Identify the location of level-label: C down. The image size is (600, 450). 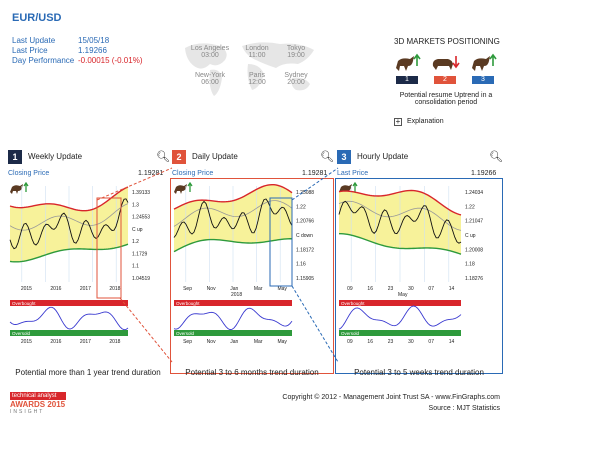
(304, 236).